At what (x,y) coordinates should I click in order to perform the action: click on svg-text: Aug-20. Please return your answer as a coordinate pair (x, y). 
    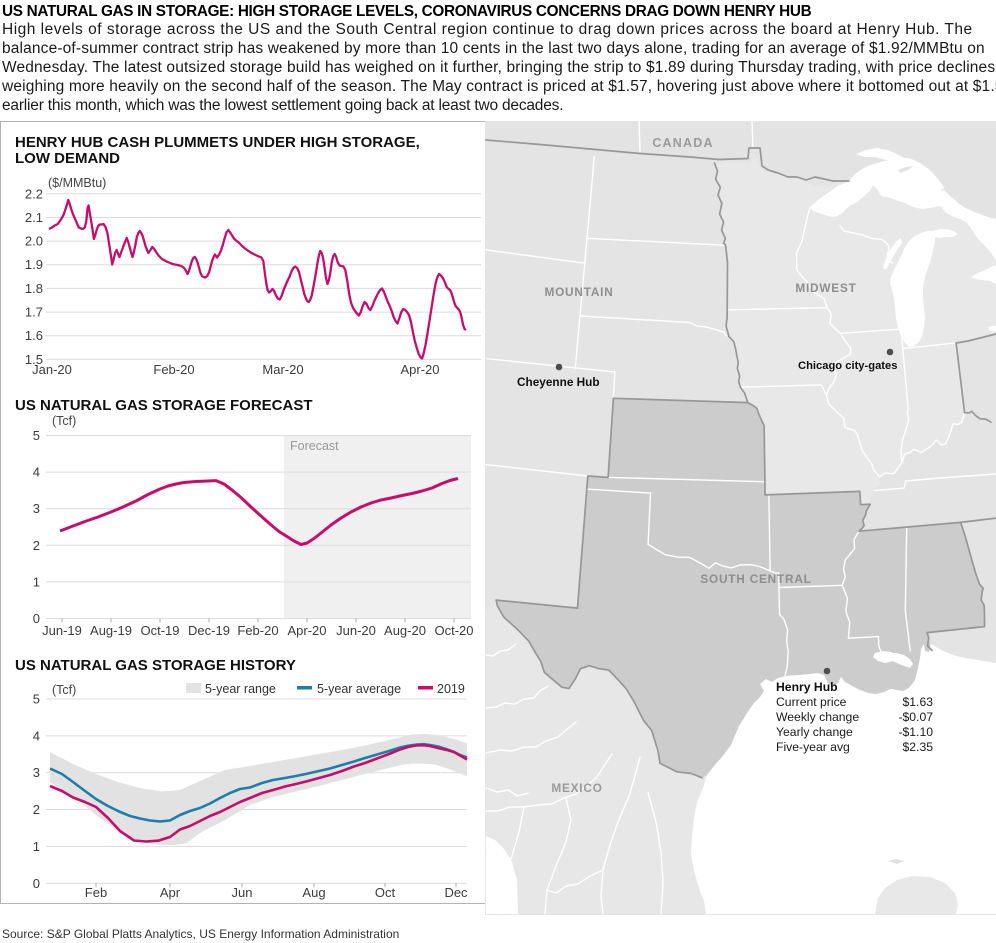
    Looking at the image, I should click on (405, 630).